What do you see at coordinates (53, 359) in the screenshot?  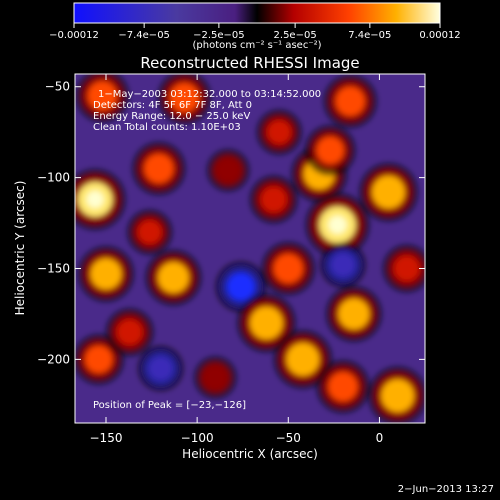 I see `y-tick-label: −200` at bounding box center [53, 359].